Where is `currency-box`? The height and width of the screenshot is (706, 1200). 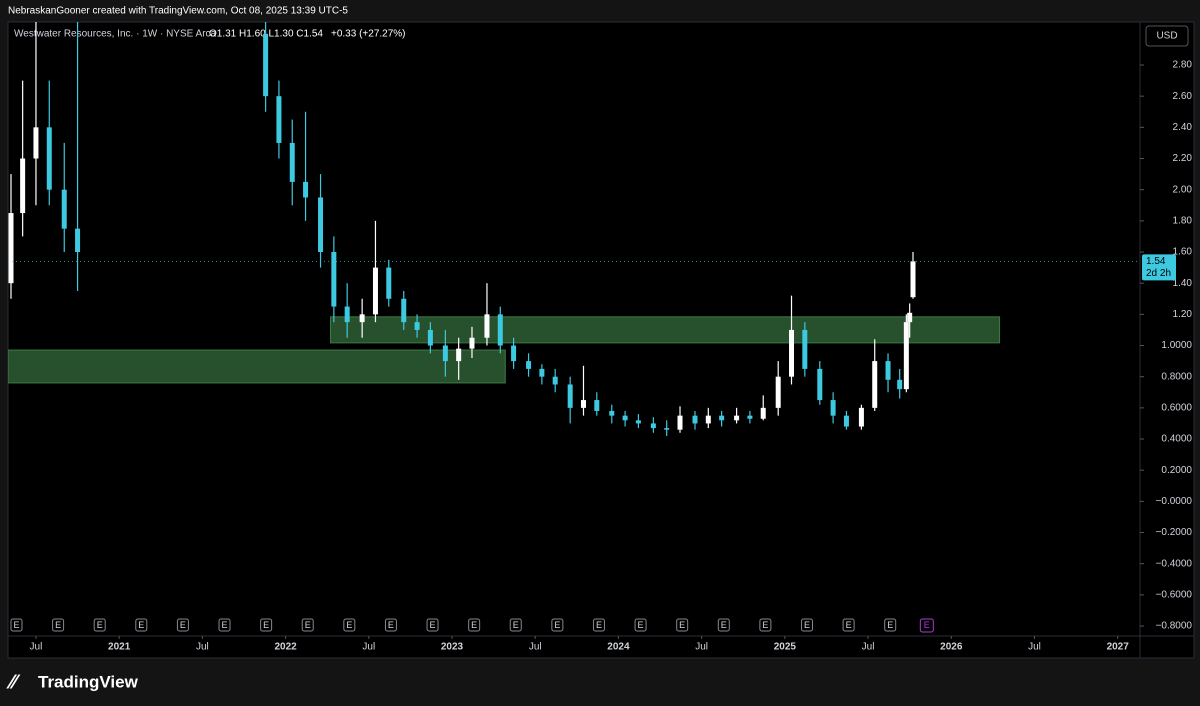
currency-box is located at coordinates (1167, 36).